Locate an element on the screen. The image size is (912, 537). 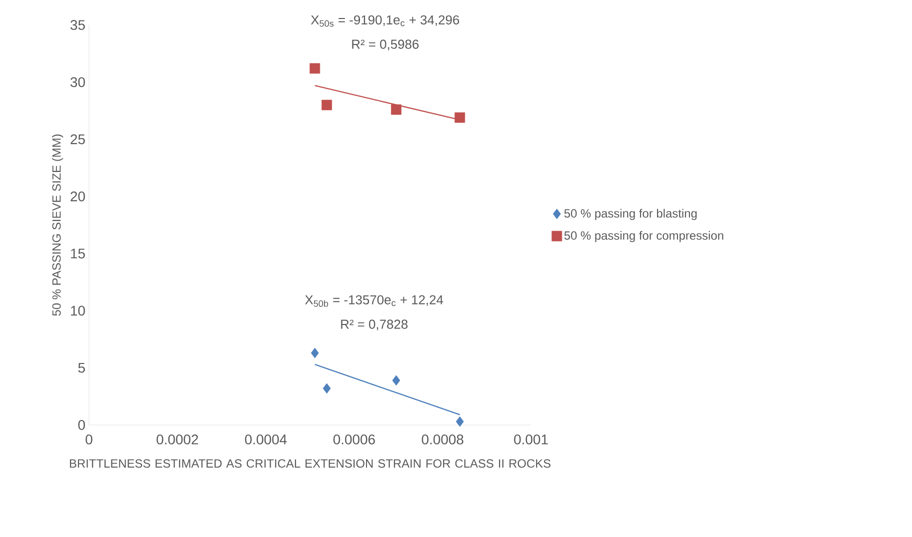
y-axis-title: 50 % PASSING SIEVE SIZE (MM) is located at coordinates (58, 225).